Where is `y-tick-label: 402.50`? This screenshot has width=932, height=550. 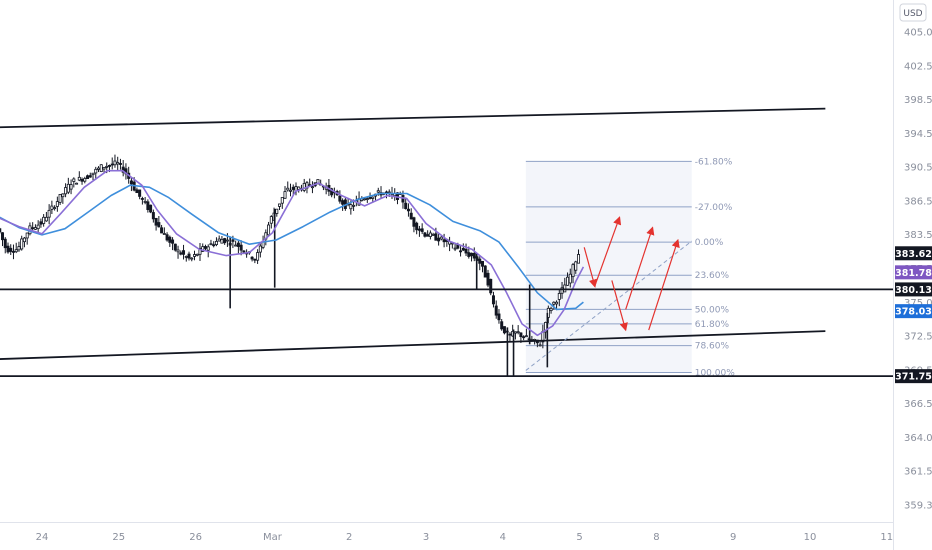
y-tick-label: 402.50 is located at coordinates (918, 66).